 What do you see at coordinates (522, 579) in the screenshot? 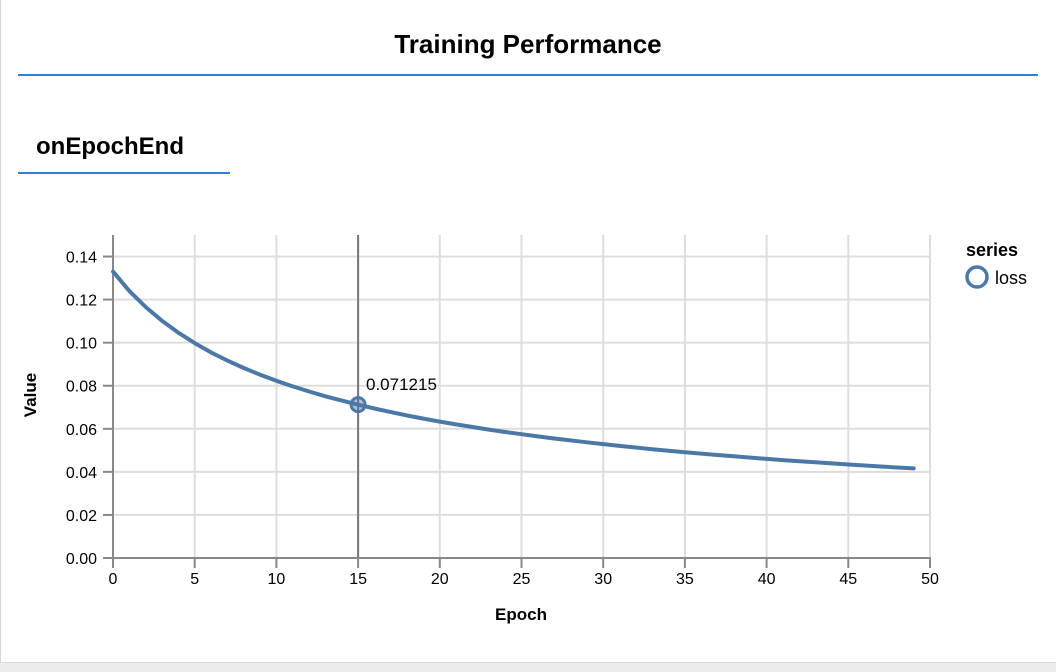
I see `x-tick-label: 25` at bounding box center [522, 579].